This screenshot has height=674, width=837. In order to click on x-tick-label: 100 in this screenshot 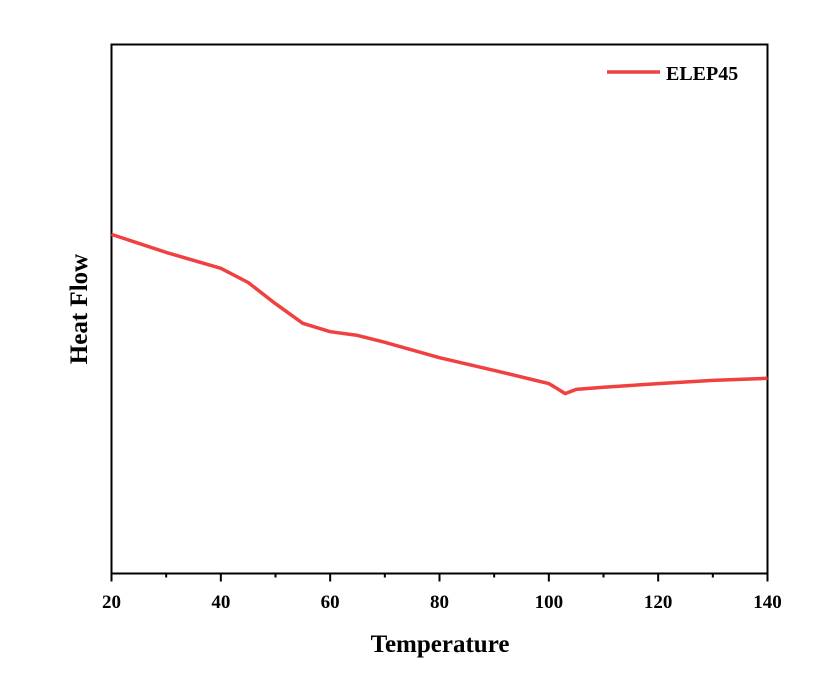, I will do `click(549, 602)`.